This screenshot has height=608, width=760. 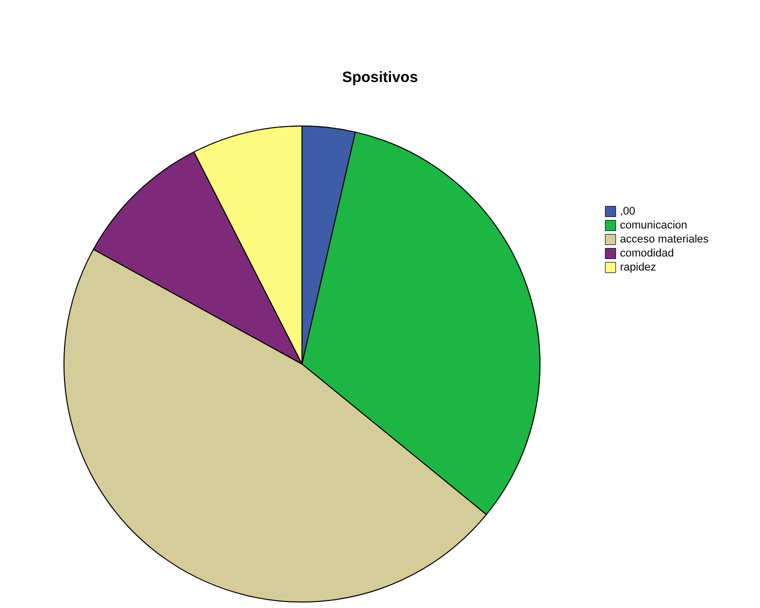 What do you see at coordinates (647, 254) in the screenshot?
I see `legend-label: comodidad` at bounding box center [647, 254].